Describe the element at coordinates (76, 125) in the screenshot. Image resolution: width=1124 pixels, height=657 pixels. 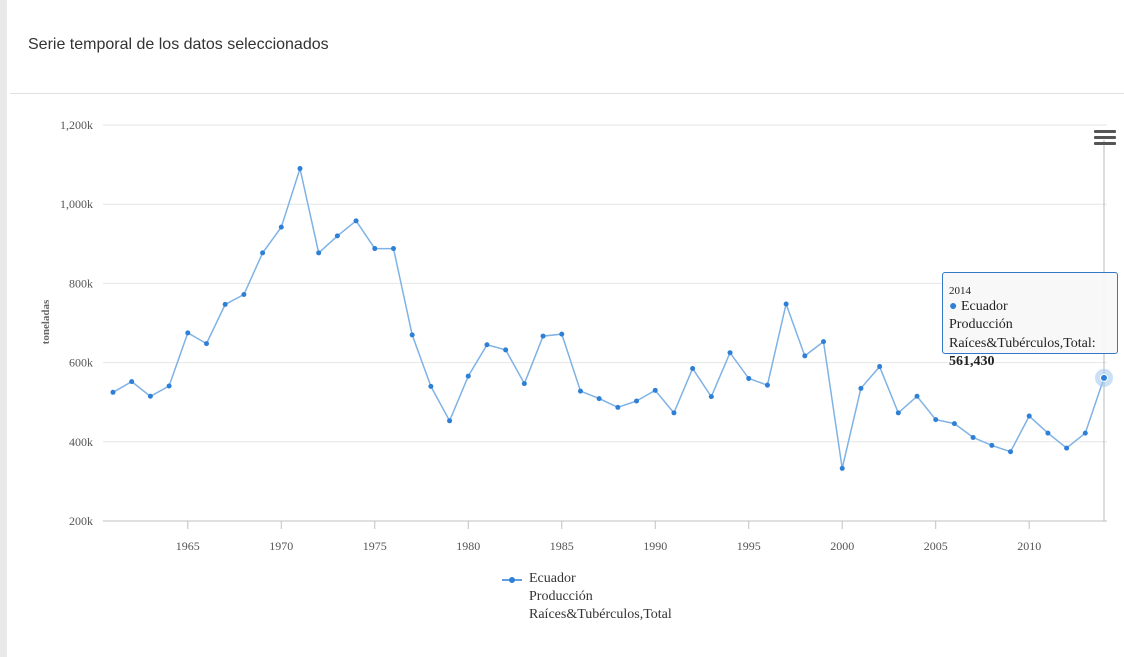
I see `y-tick-label: 1,200k` at that location.